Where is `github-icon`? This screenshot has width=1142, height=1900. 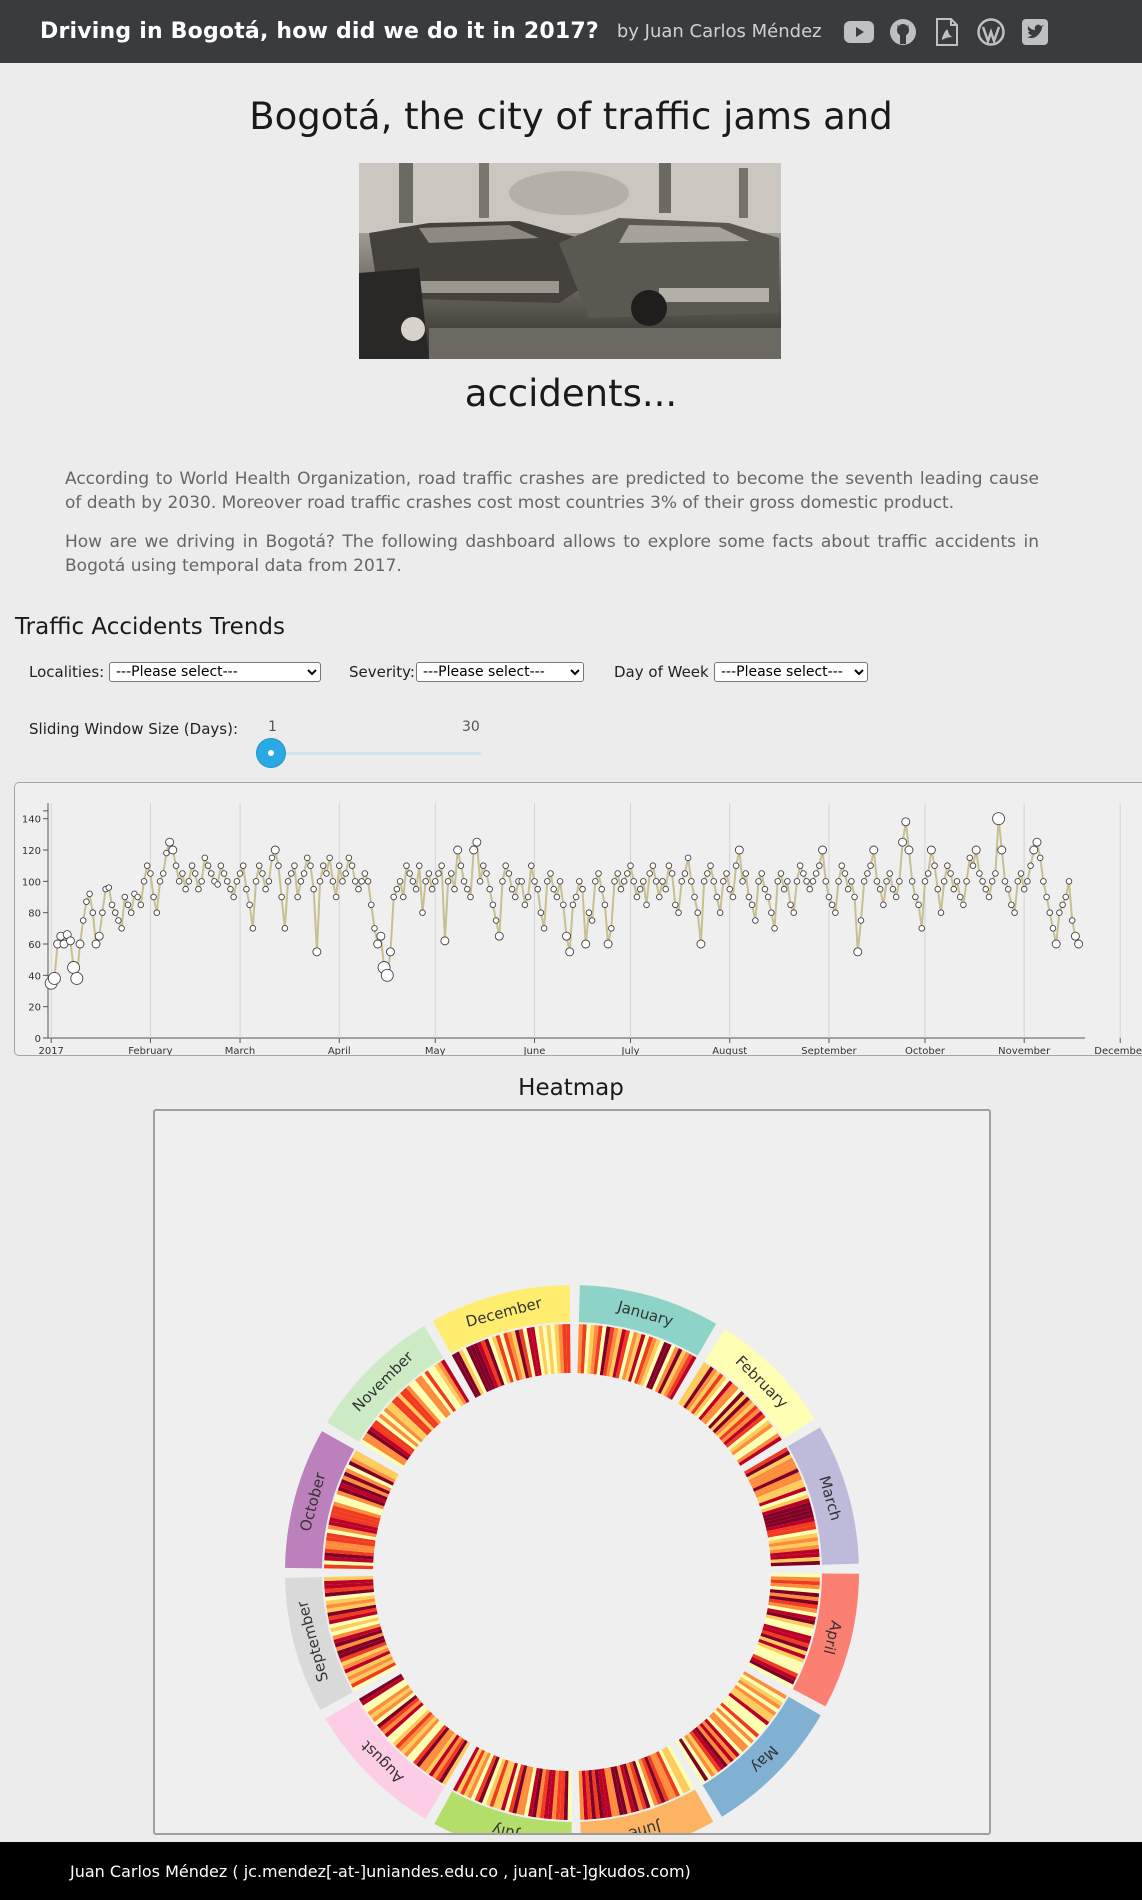
github-icon is located at coordinates (903, 32).